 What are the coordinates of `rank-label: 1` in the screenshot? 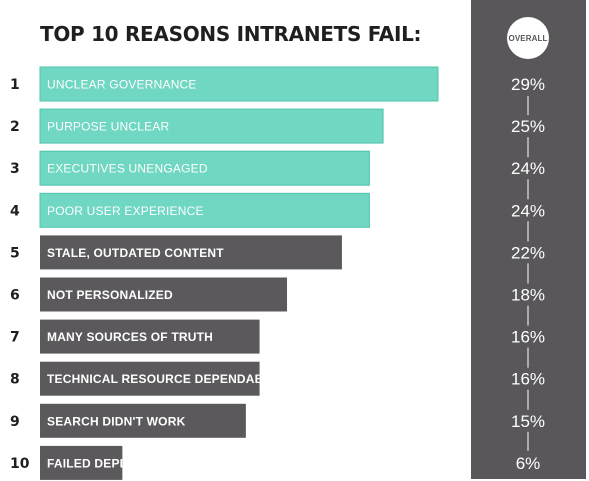 It's located at (15, 85).